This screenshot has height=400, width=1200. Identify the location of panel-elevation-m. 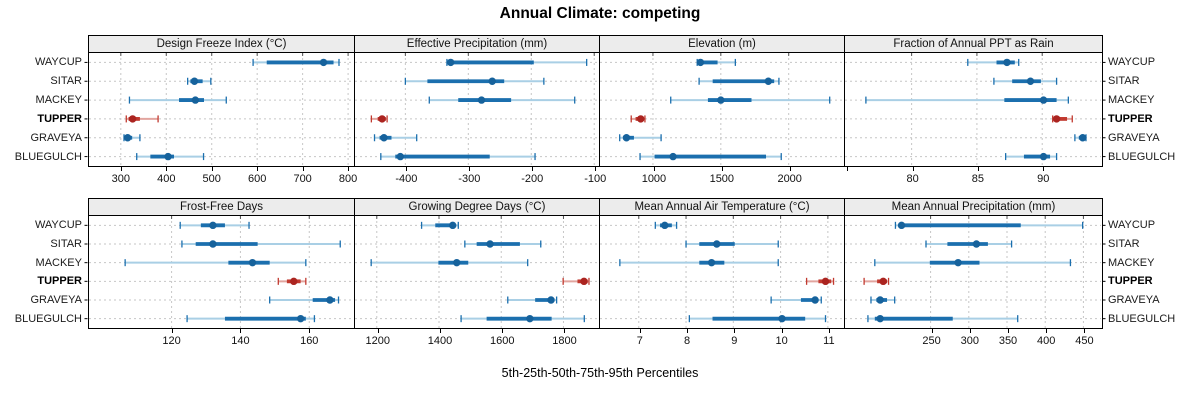
(722, 109).